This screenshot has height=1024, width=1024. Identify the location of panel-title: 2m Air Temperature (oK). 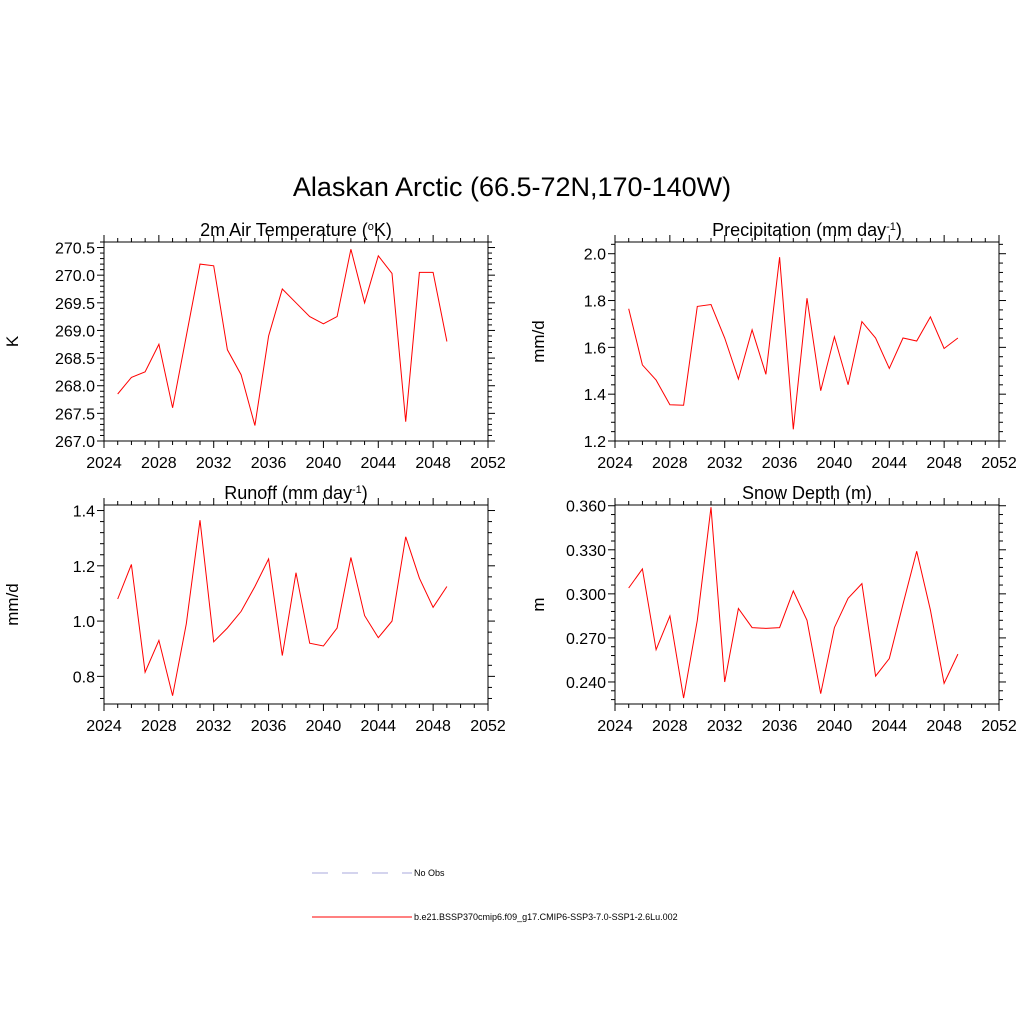
(296, 230).